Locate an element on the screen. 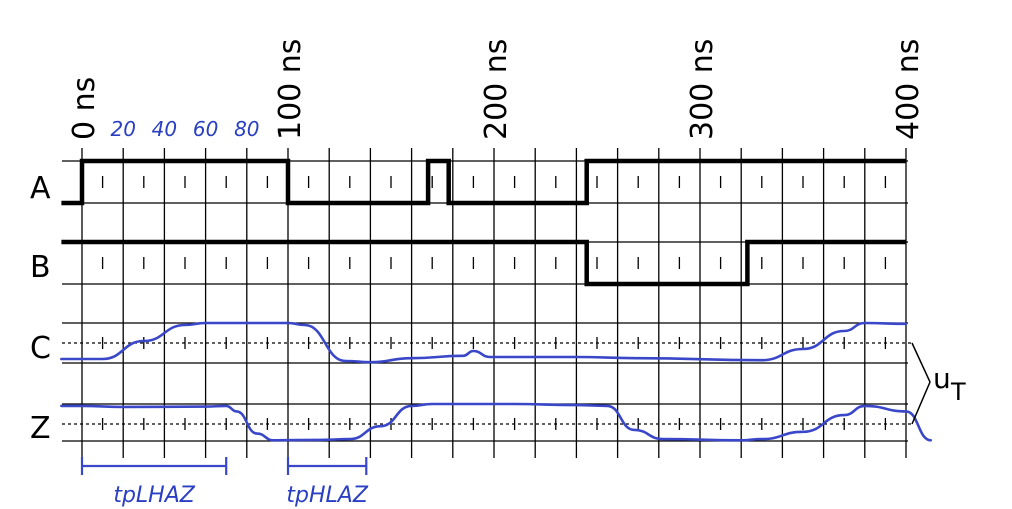  handwritten-tick-label: 40 is located at coordinates (164, 129).